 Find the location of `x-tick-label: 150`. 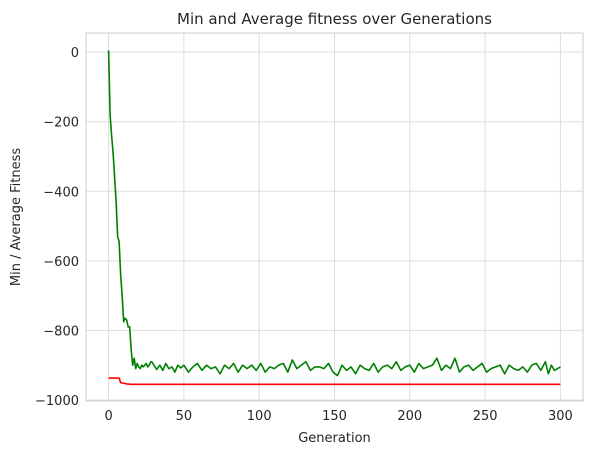

x-tick-label: 150 is located at coordinates (334, 416).